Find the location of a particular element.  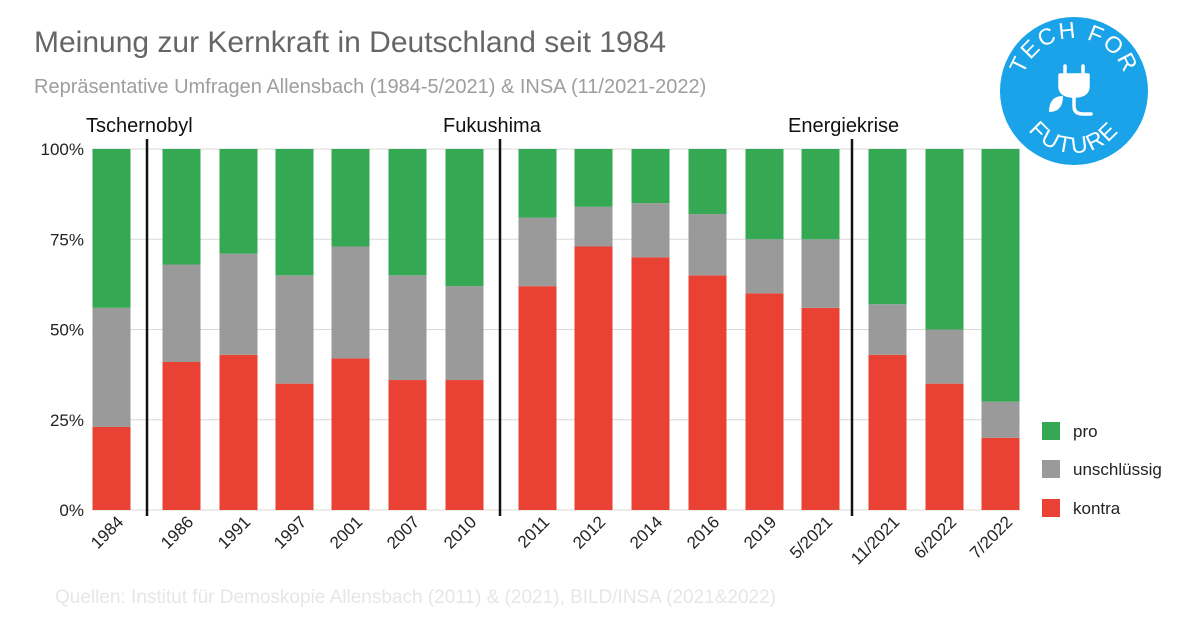

x-tick-label: 5/2021 is located at coordinates (811, 537).